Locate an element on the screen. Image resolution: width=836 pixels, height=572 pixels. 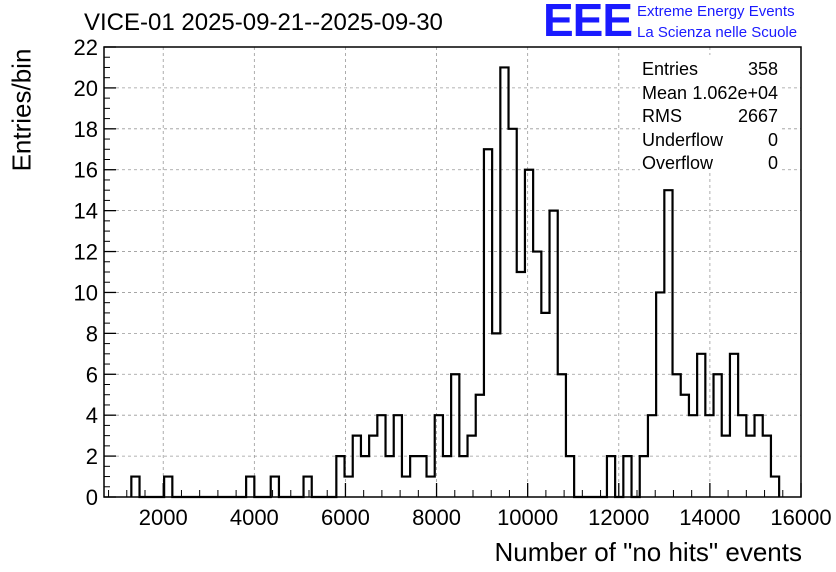
overflow-value: 0 is located at coordinates (772, 163).